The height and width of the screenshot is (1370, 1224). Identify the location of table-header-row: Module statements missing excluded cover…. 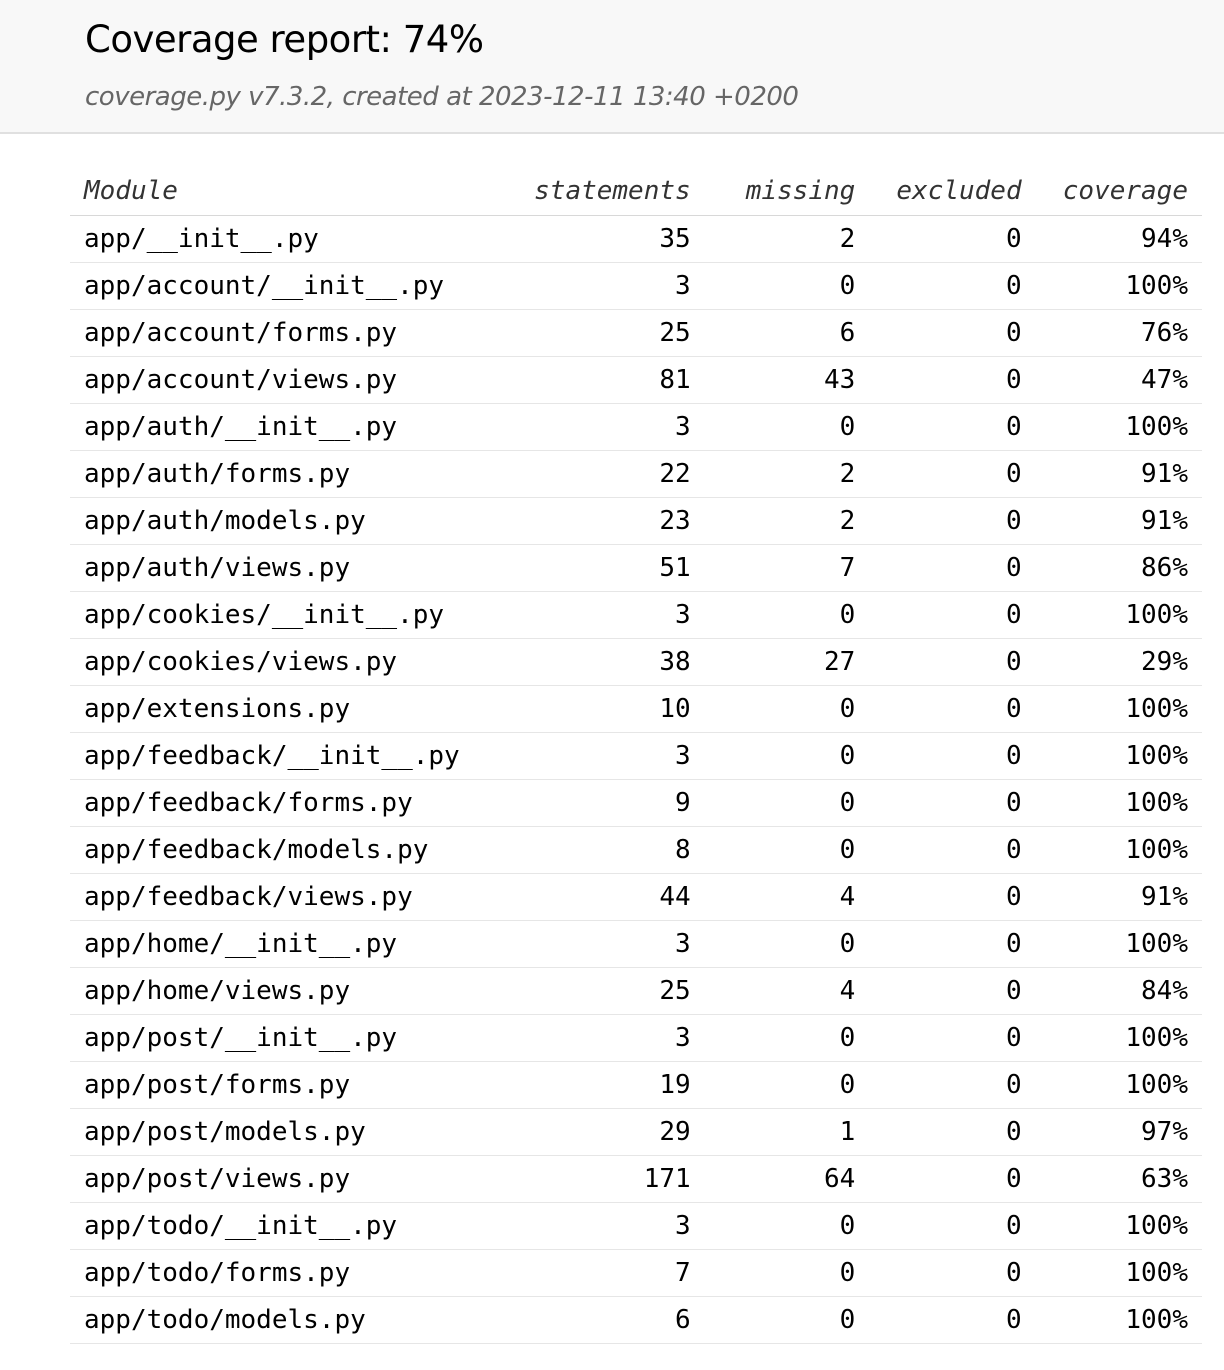
(636, 192).